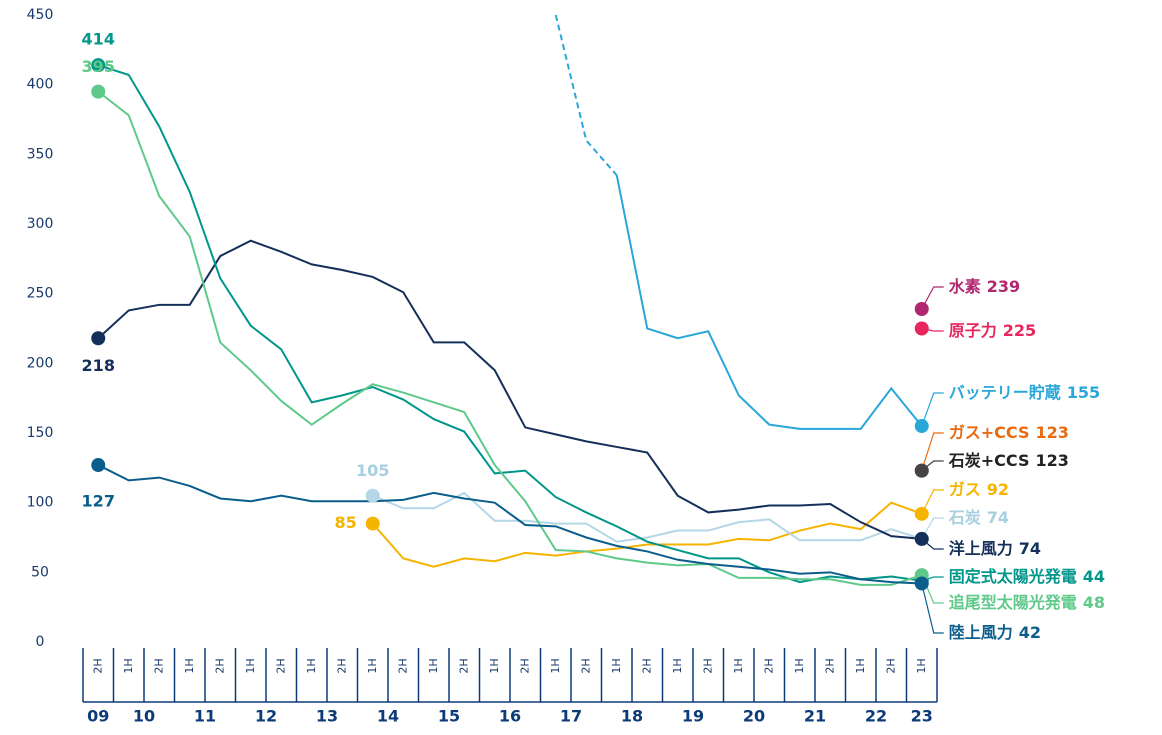  I want to click on end-label: 追尾型太陽光発電 48, so click(1027, 602).